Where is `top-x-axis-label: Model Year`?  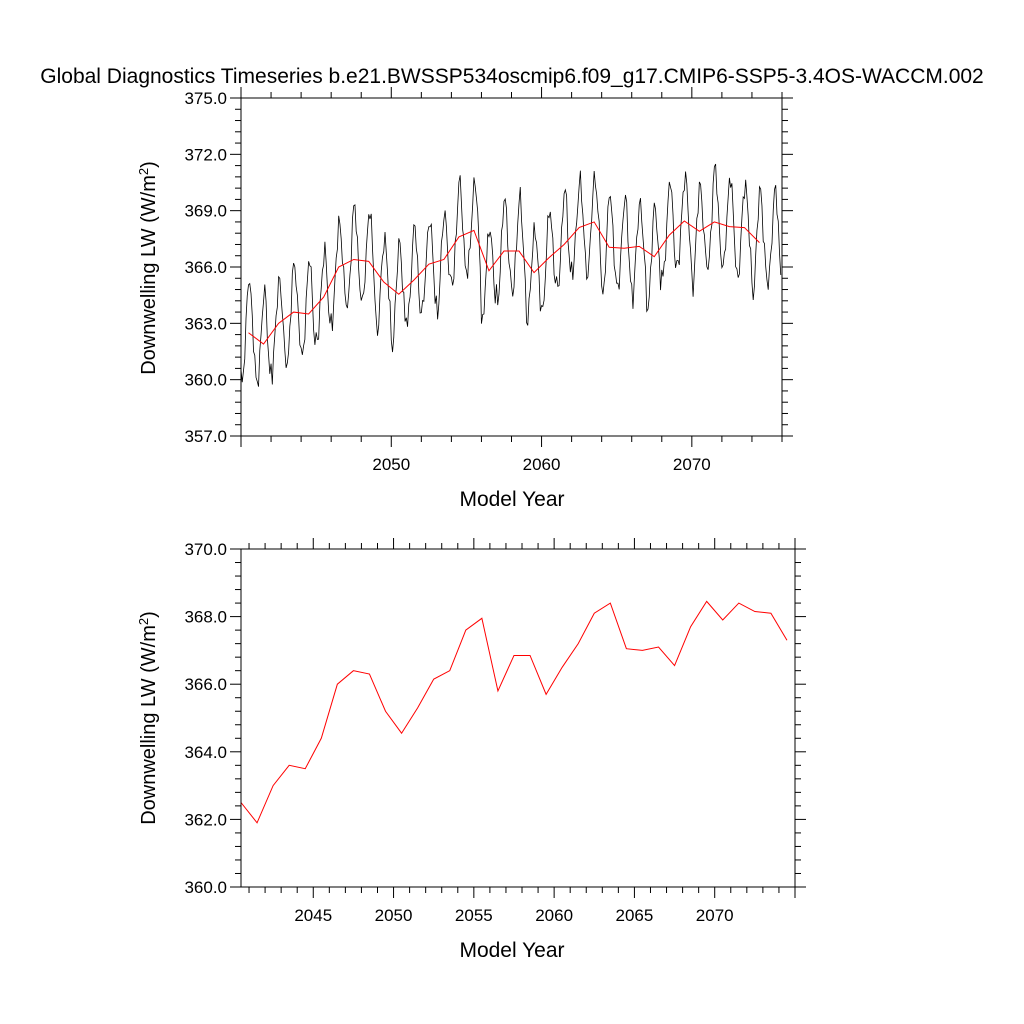
top-x-axis-label: Model Year is located at coordinates (511, 499).